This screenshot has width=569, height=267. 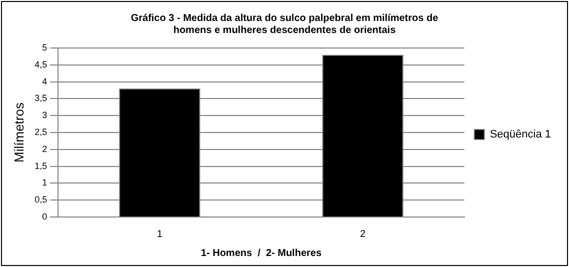 I want to click on y-tick-label: 3,5, so click(x=41, y=98).